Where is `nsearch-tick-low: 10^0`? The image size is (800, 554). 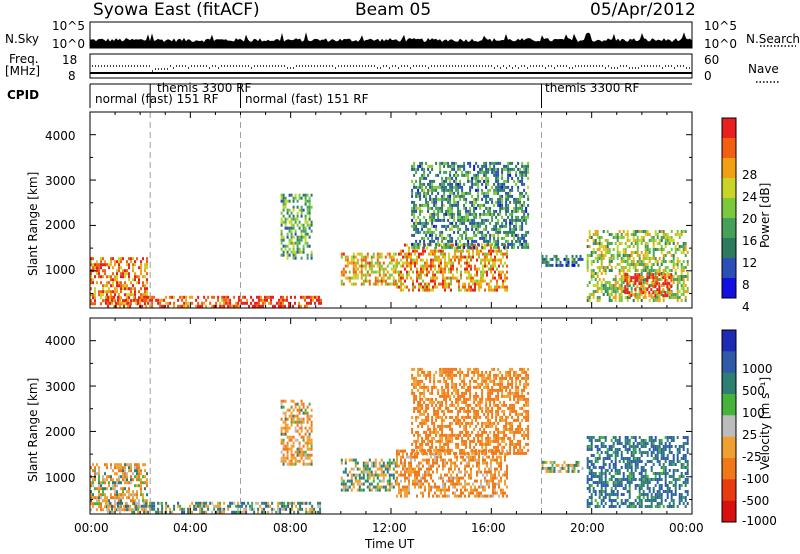 nsearch-tick-low: 10^0 is located at coordinates (720, 44).